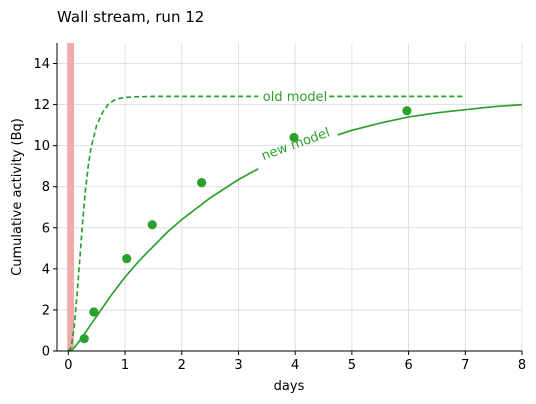 The image size is (536, 404). What do you see at coordinates (465, 365) in the screenshot?
I see `x-tick-label: 7` at bounding box center [465, 365].